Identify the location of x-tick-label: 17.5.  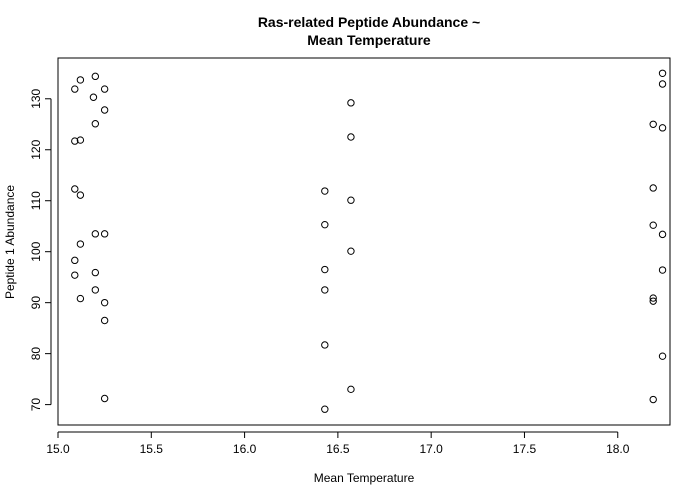
(525, 449).